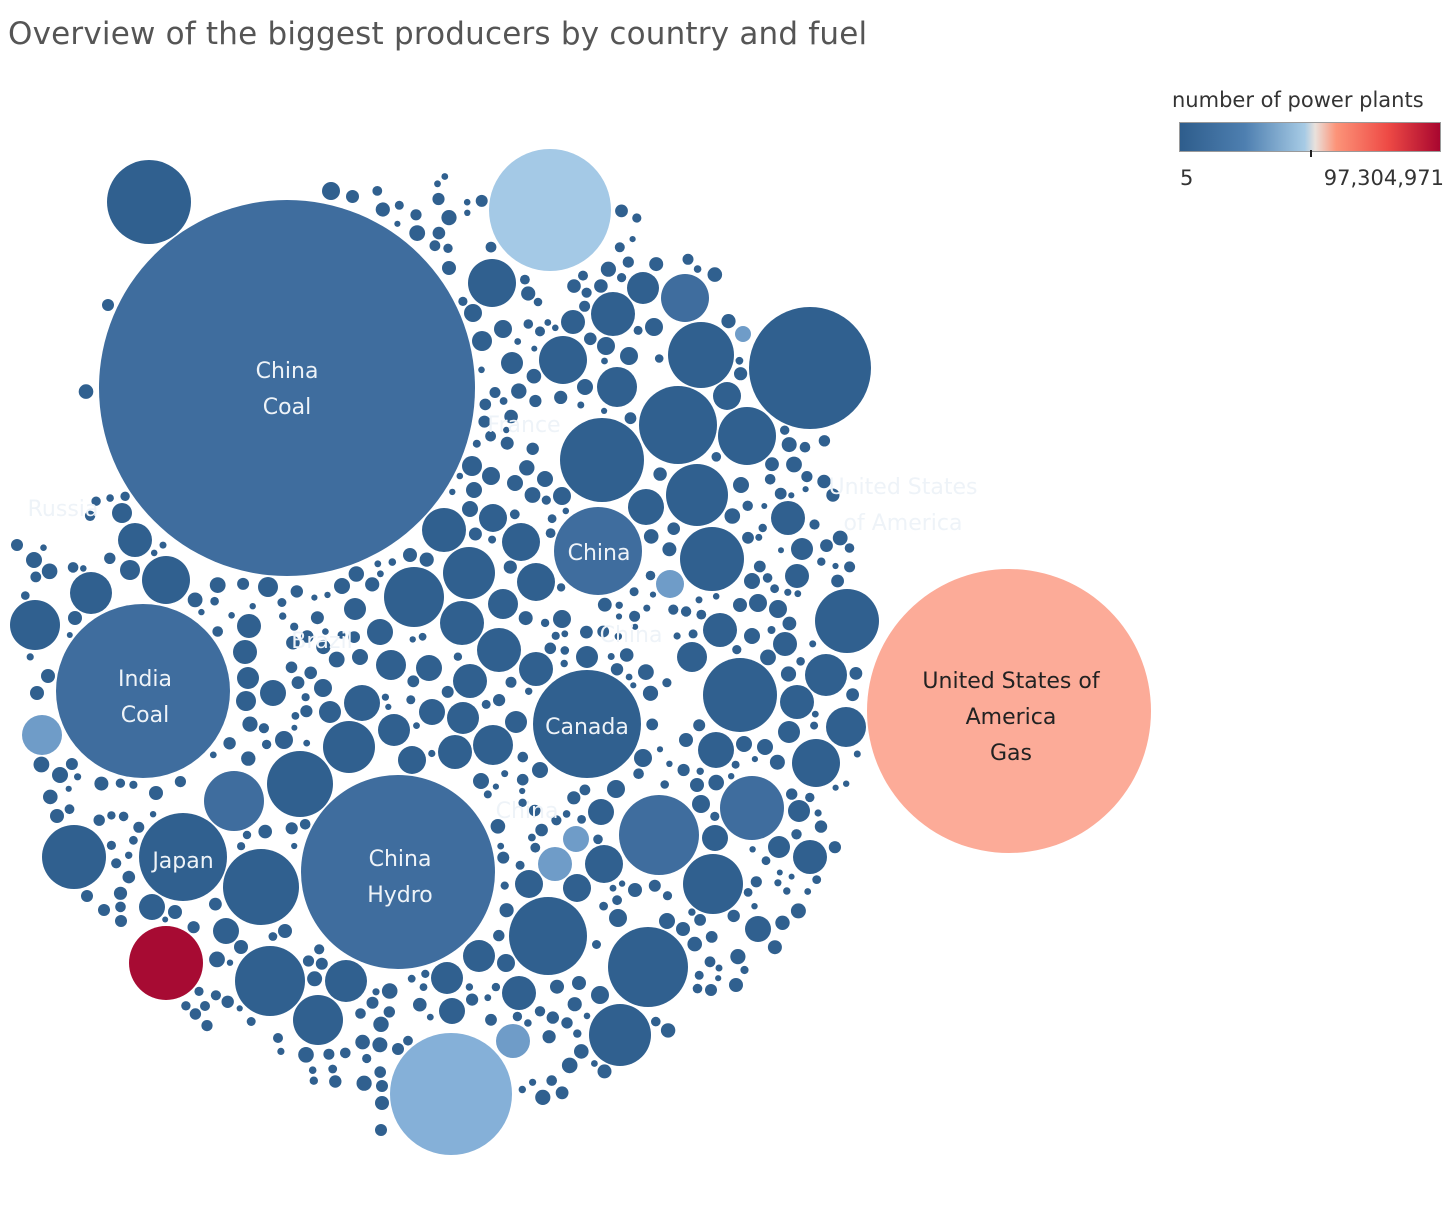  I want to click on color-legend: number of power plants 5 97,304,971, so click(1308, 139).